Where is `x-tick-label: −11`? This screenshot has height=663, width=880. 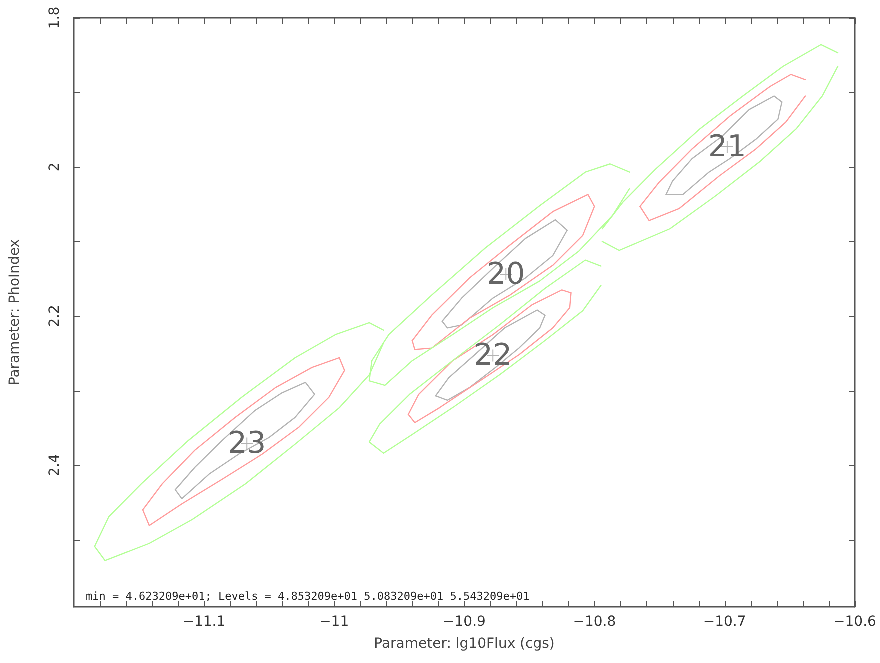
x-tick-label: −11 is located at coordinates (335, 622).